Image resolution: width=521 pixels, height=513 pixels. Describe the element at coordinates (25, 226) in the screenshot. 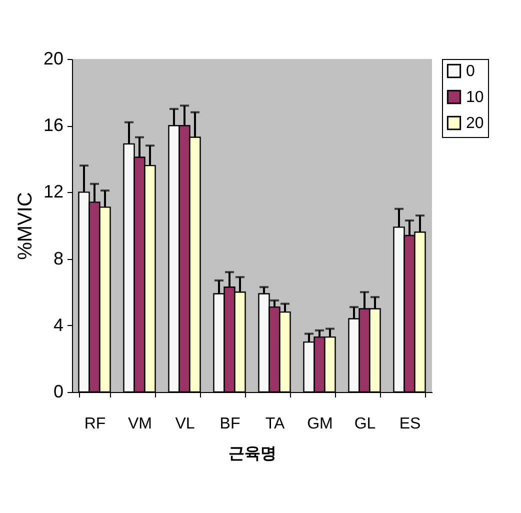

I see `y-axis-title: %MVIC` at that location.